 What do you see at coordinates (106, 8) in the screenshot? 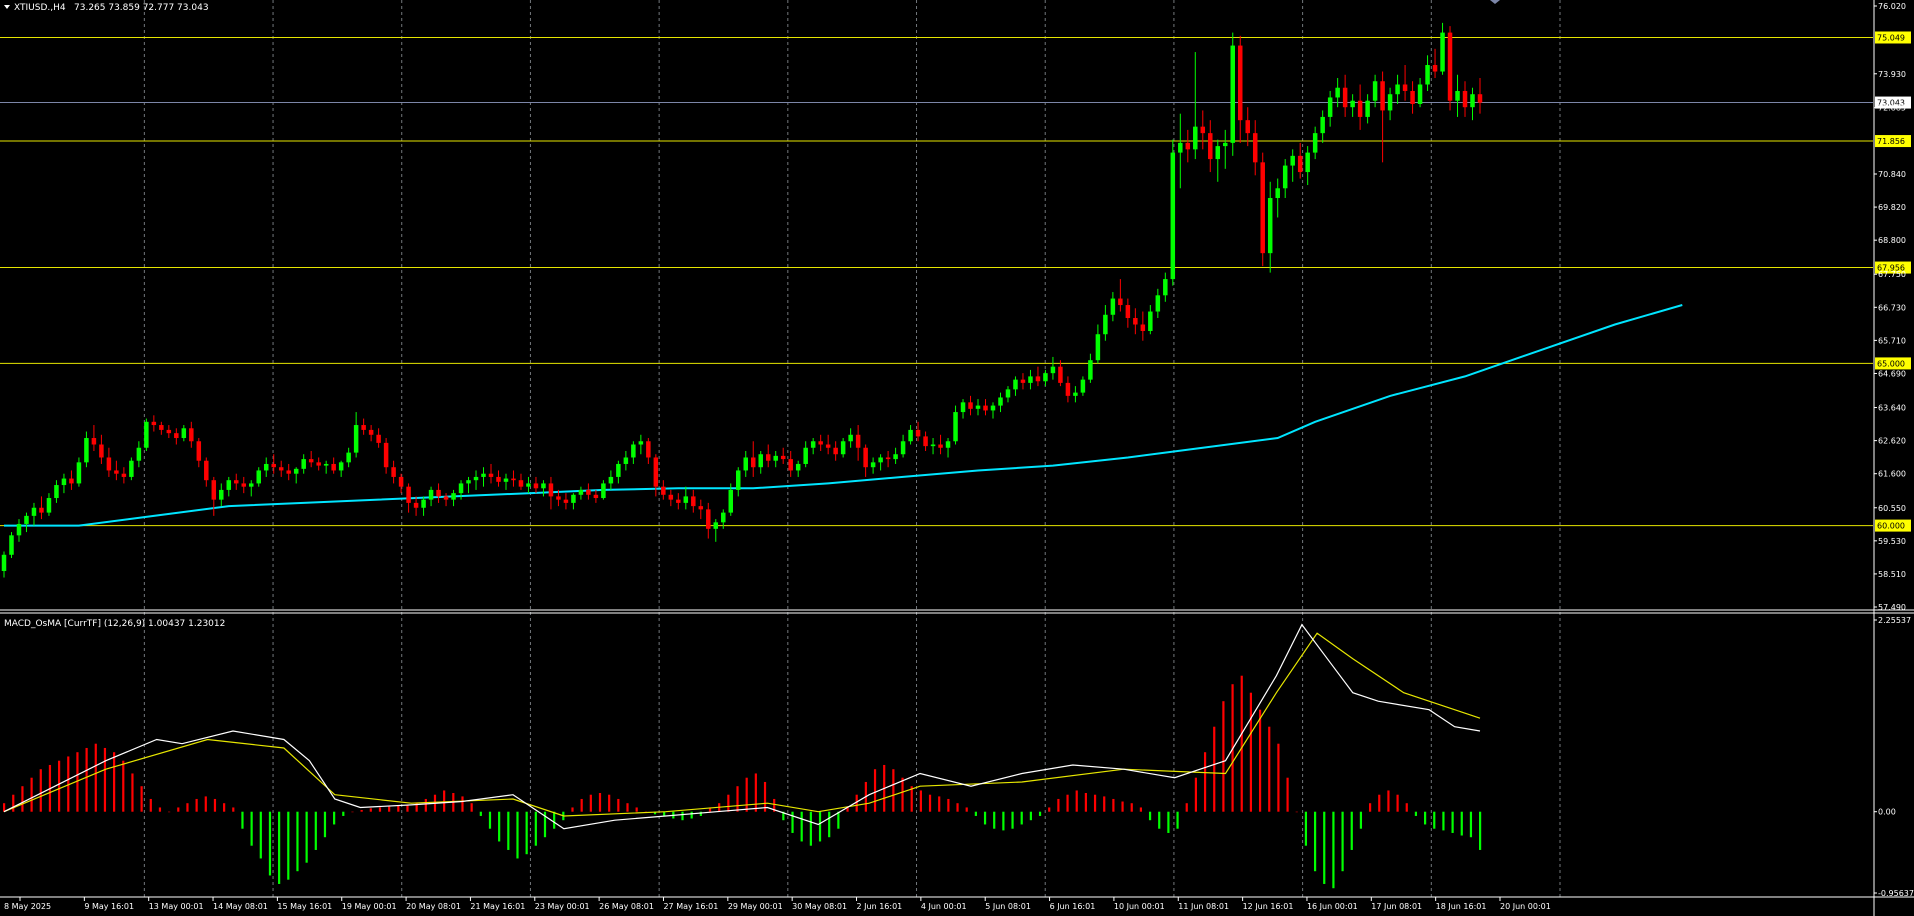
I see `symbol-header: XTIUSD.,H4 73.265 73.859 72.777 73.043` at bounding box center [106, 8].